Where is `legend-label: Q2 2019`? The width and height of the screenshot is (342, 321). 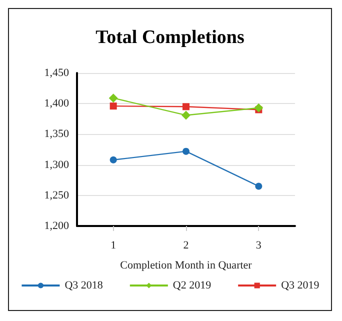
legend-label: Q2 2019 is located at coordinates (192, 286).